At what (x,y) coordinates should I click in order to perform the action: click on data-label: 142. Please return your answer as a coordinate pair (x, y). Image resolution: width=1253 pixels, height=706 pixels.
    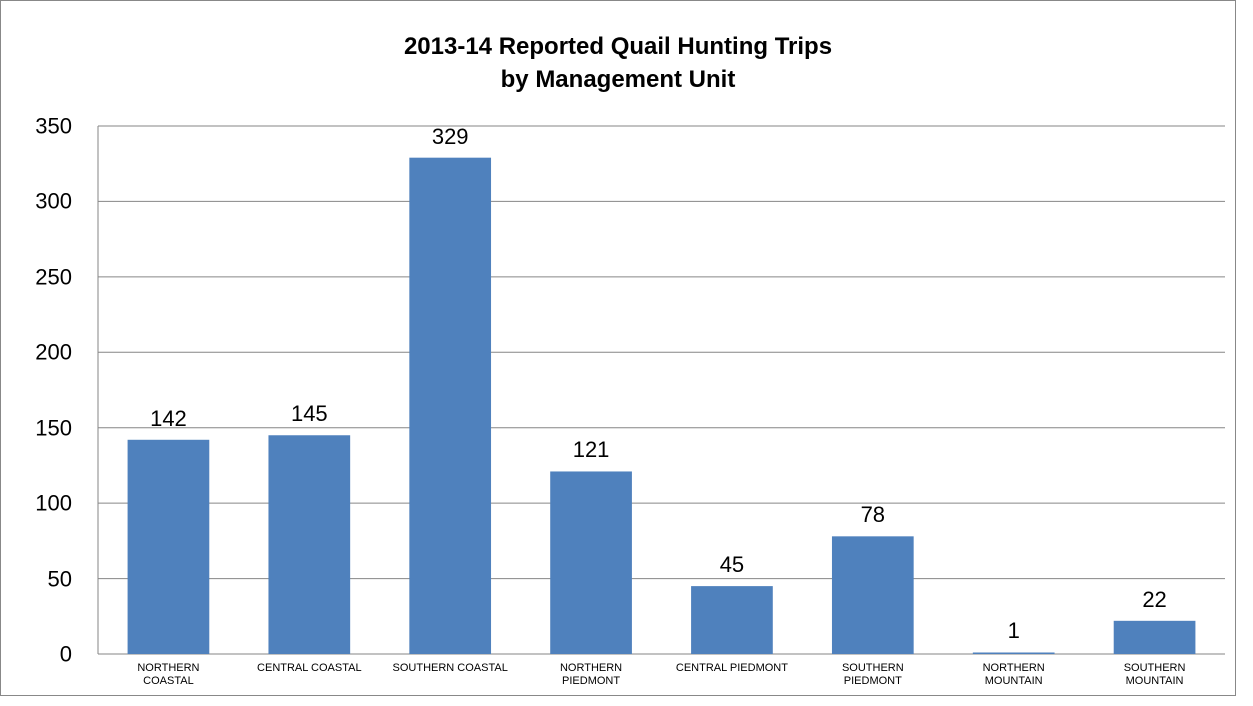
    Looking at the image, I should click on (168, 418).